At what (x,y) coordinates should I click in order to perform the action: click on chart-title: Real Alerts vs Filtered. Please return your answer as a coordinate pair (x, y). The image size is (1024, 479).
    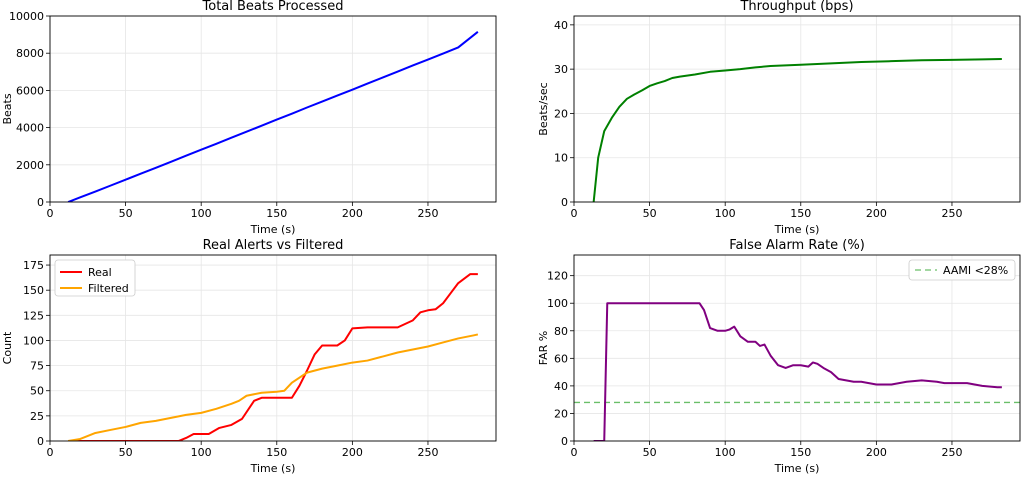
    Looking at the image, I should click on (273, 245).